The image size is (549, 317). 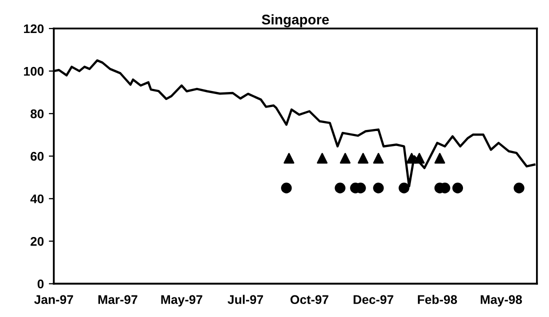 I want to click on x-tick-label: Feb-98, so click(x=437, y=299).